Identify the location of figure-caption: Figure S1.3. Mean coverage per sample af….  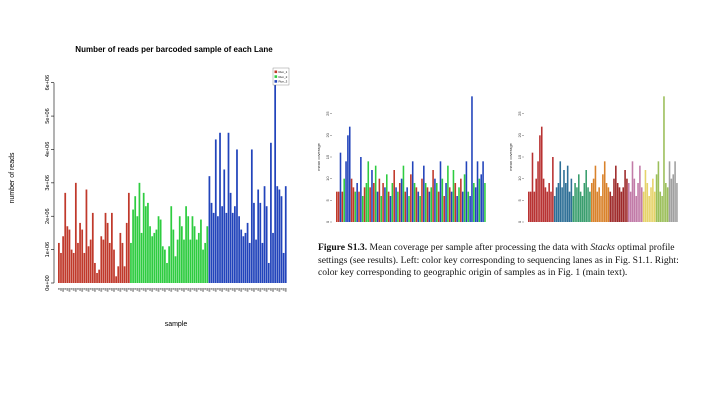
(508, 261).